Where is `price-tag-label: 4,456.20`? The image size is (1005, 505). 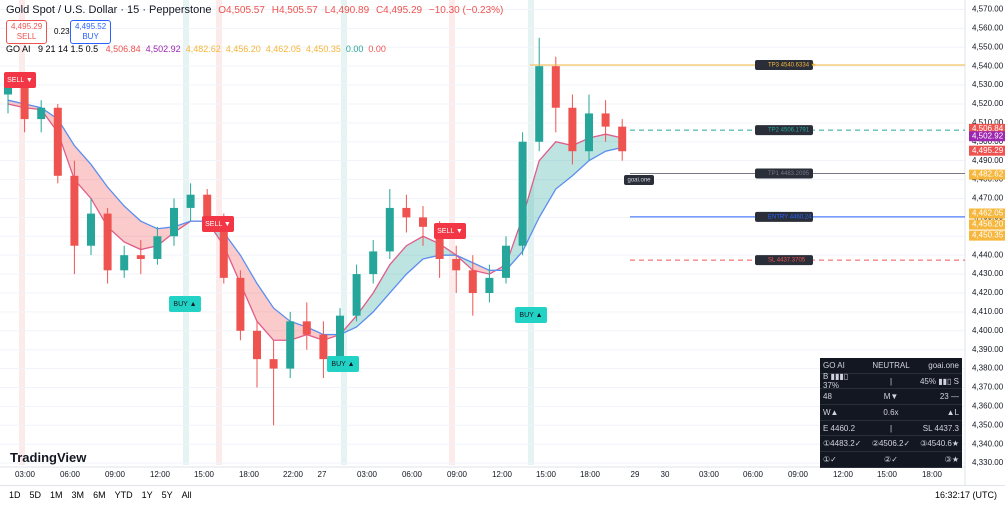 price-tag-label: 4,456.20 is located at coordinates (988, 224).